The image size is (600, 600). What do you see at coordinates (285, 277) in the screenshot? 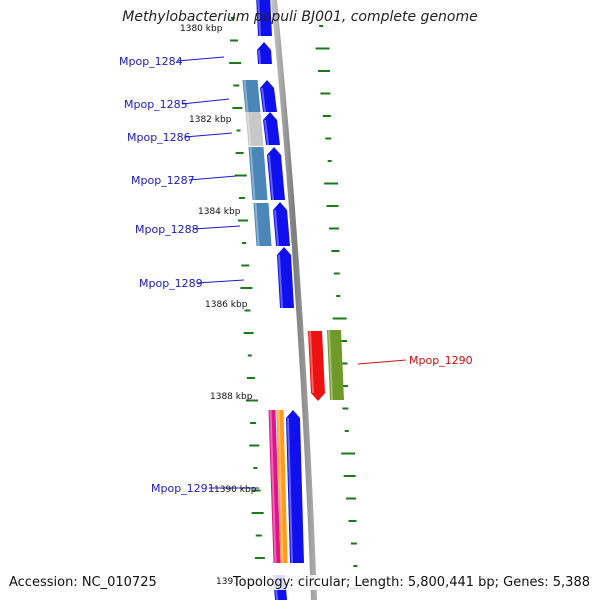
I see `gene-mpop-1289-forward` at bounding box center [285, 277].